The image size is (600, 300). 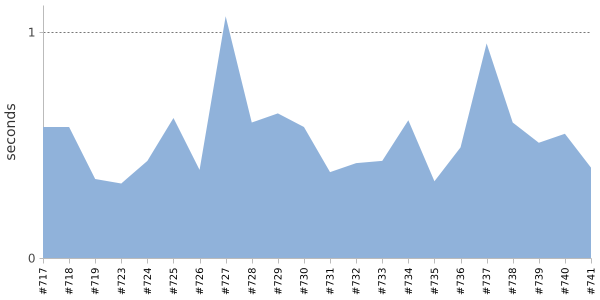 I want to click on y-tick-label: 0, so click(x=32, y=259).